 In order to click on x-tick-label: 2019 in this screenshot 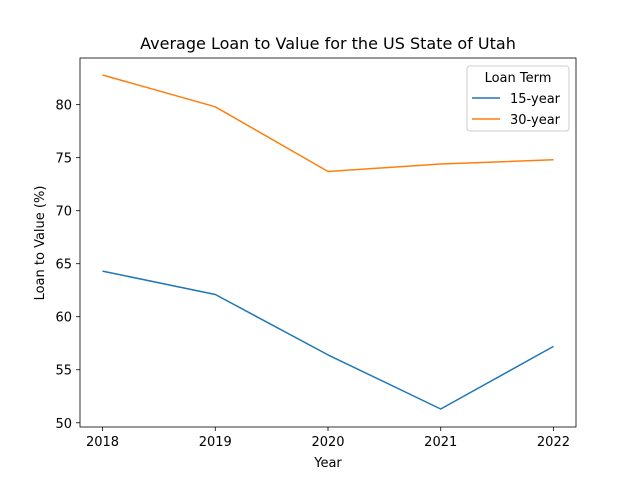, I will do `click(215, 442)`.